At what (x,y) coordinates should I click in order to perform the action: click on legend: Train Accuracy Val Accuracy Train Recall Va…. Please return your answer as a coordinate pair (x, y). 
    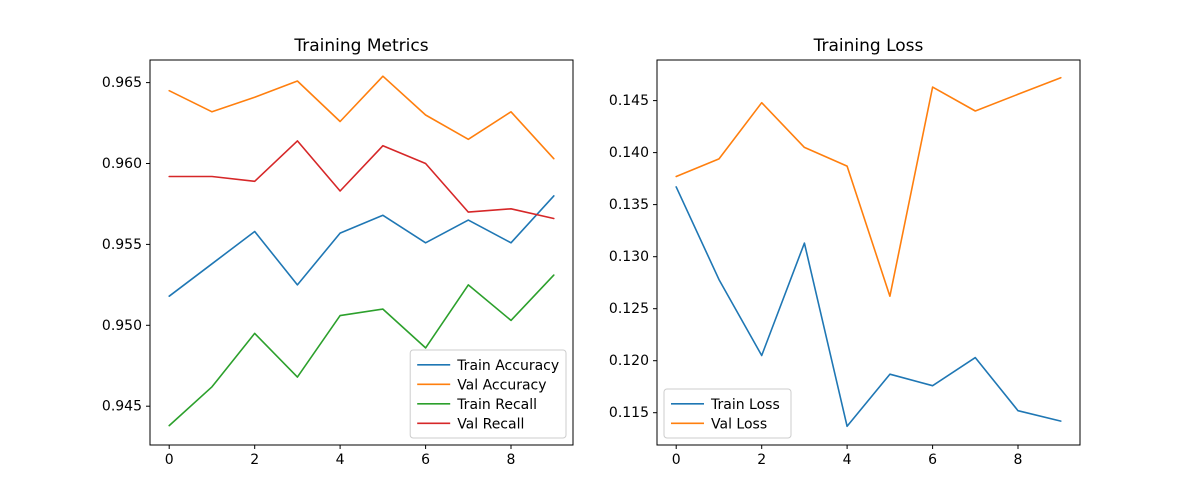
    Looking at the image, I should click on (488, 394).